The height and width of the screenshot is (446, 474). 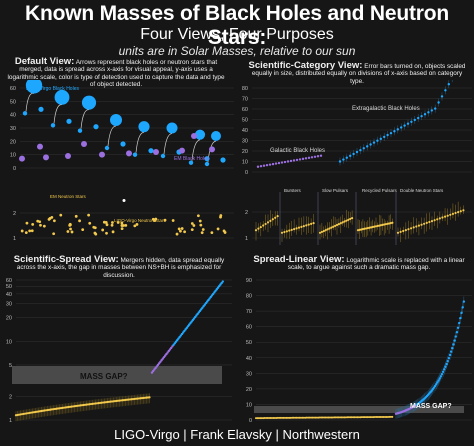 What do you see at coordinates (10, 397) in the screenshot?
I see `spread-view-tick-label: 2` at bounding box center [10, 397].